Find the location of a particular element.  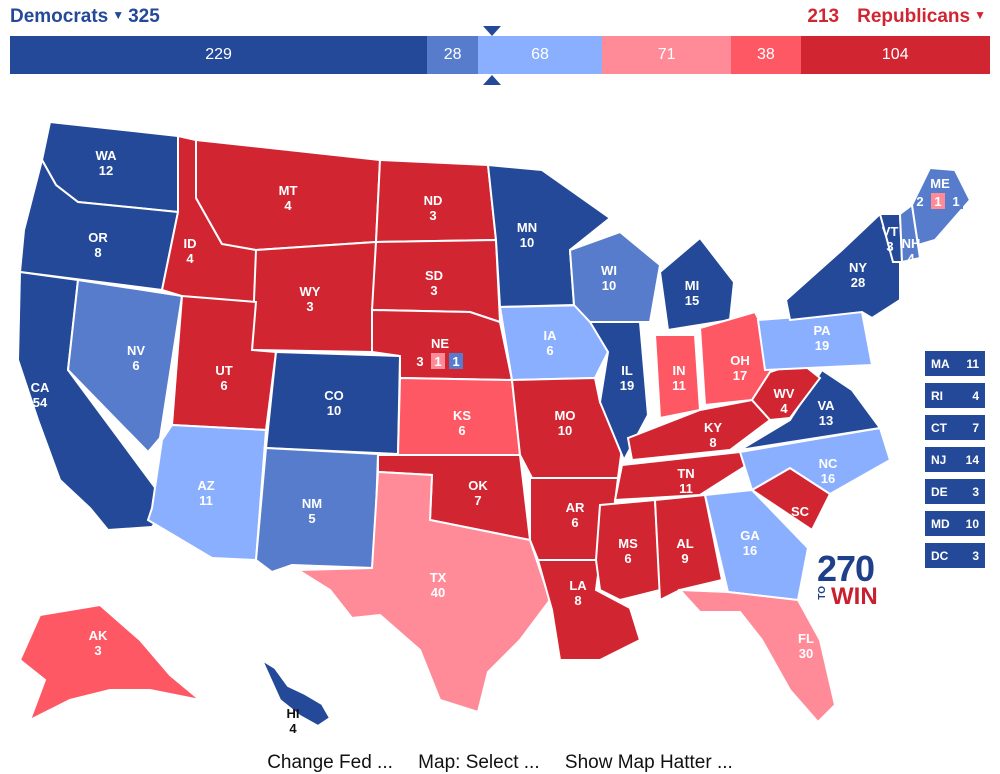

state-label-ne: NE is located at coordinates (440, 343).